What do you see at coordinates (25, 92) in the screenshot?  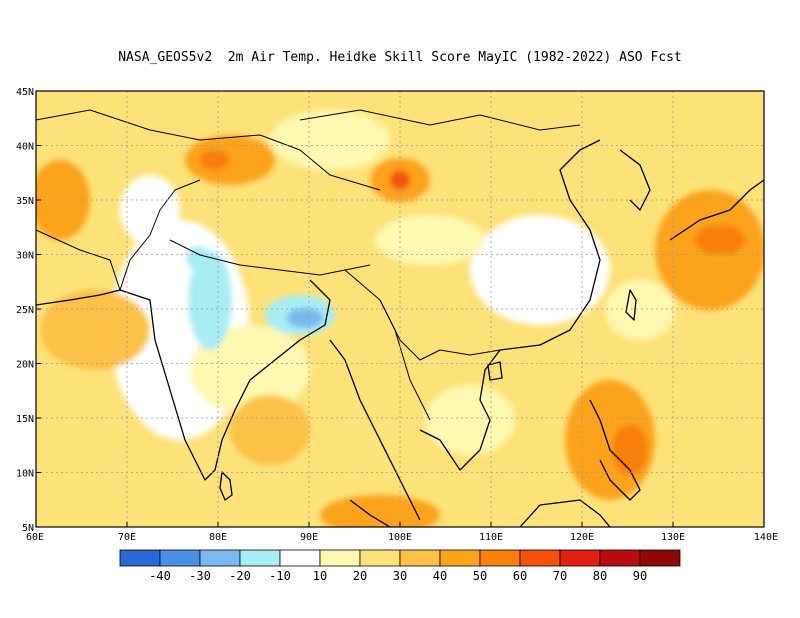 I see `lat-tick-label: 45N` at bounding box center [25, 92].